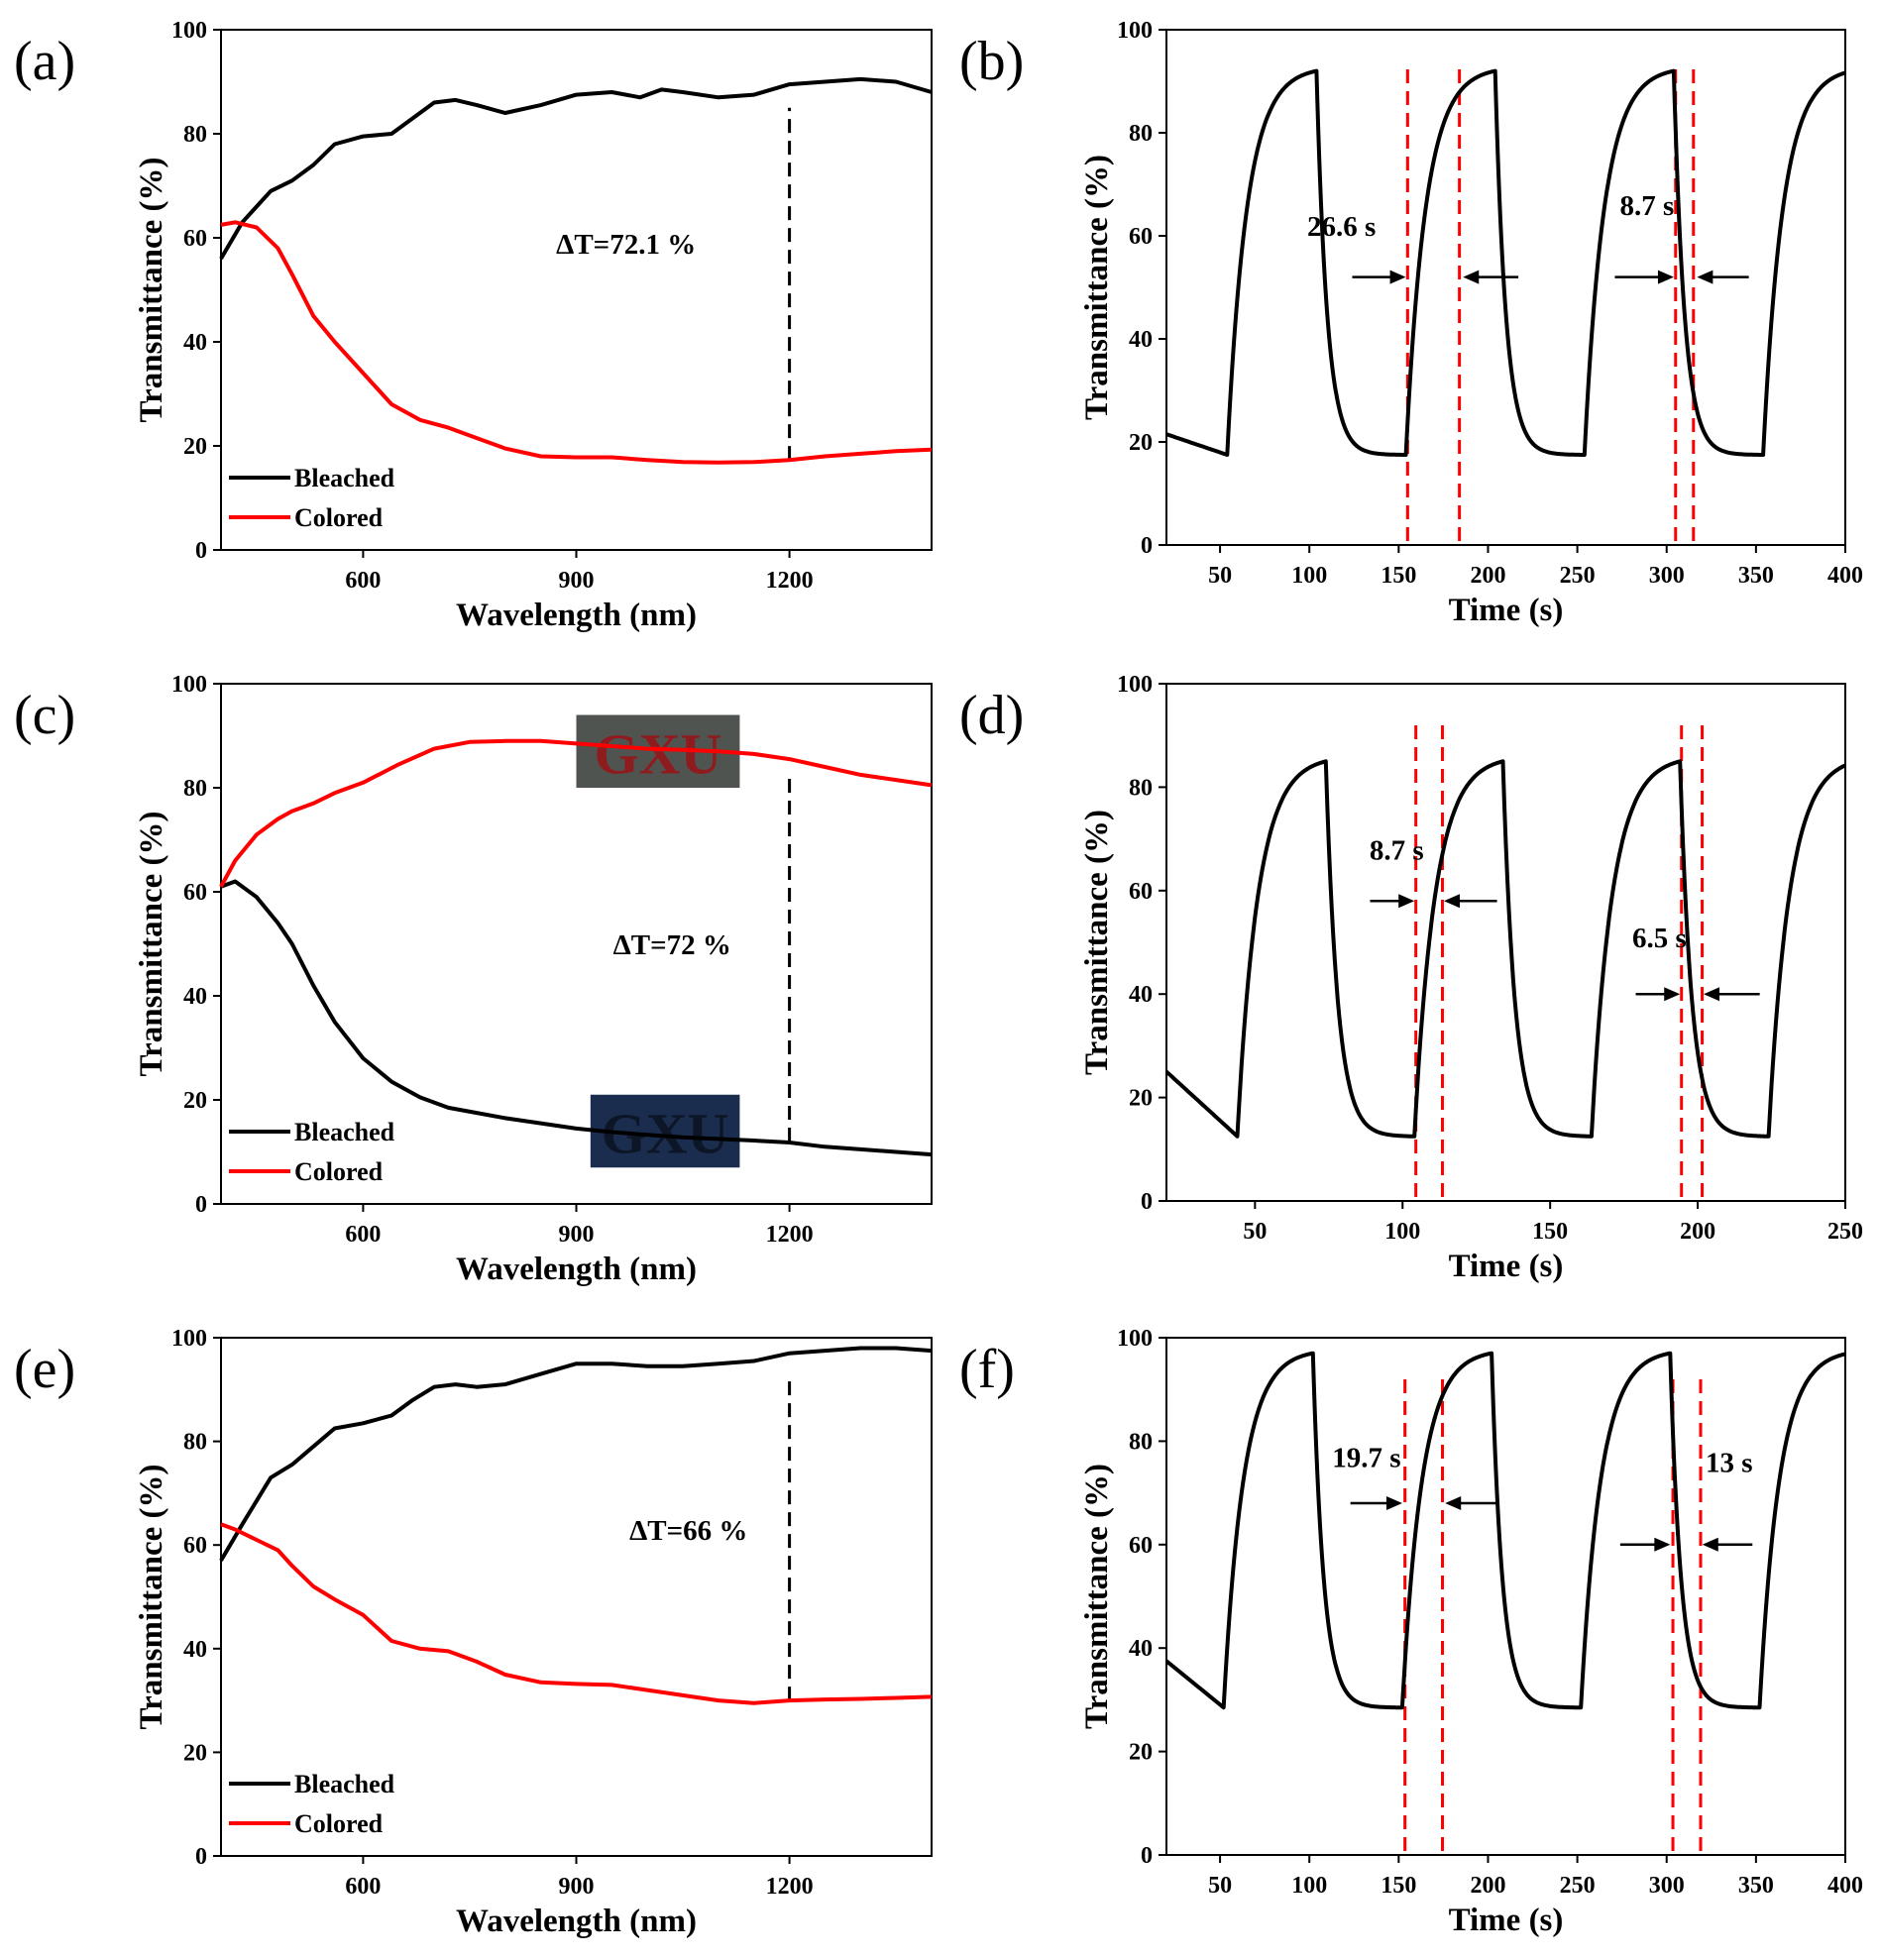 Image resolution: width=1879 pixels, height=1960 pixels. I want to click on annotation: 19.7 s, so click(1366, 1458).